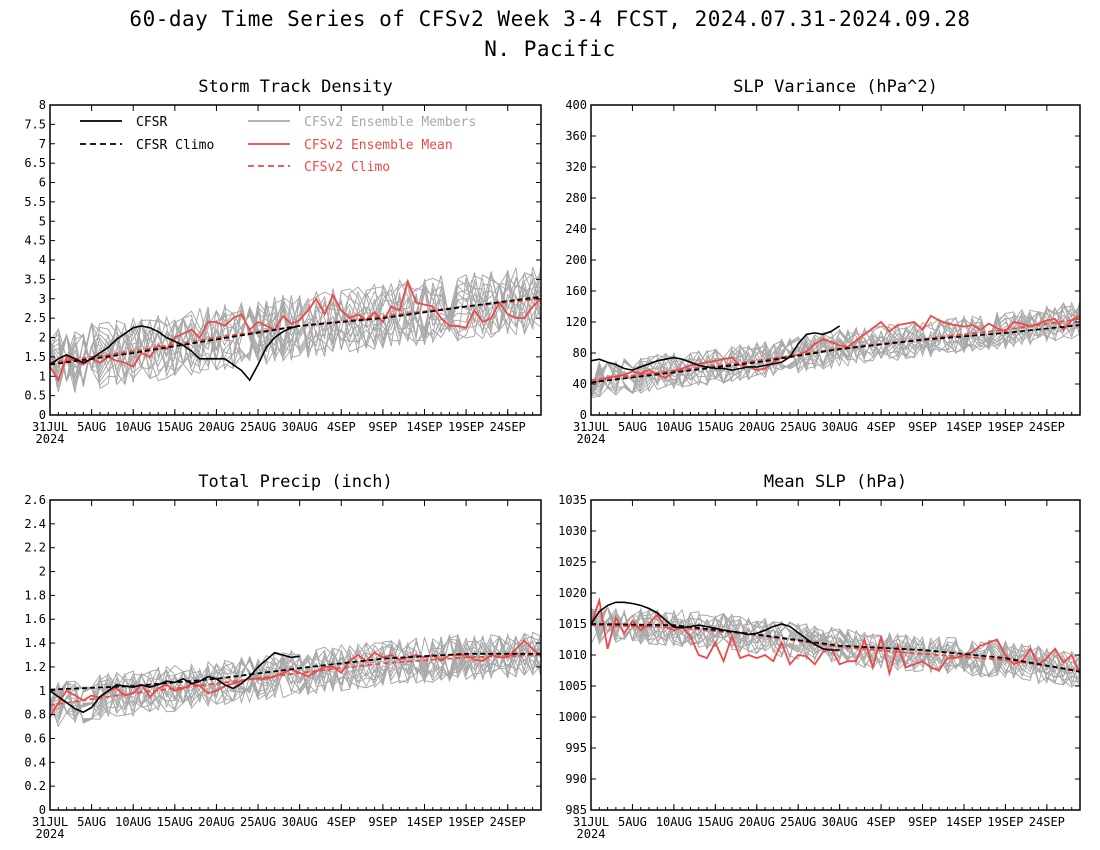 The height and width of the screenshot is (850, 1100). I want to click on y-tick-label: 0.4, so click(35, 762).